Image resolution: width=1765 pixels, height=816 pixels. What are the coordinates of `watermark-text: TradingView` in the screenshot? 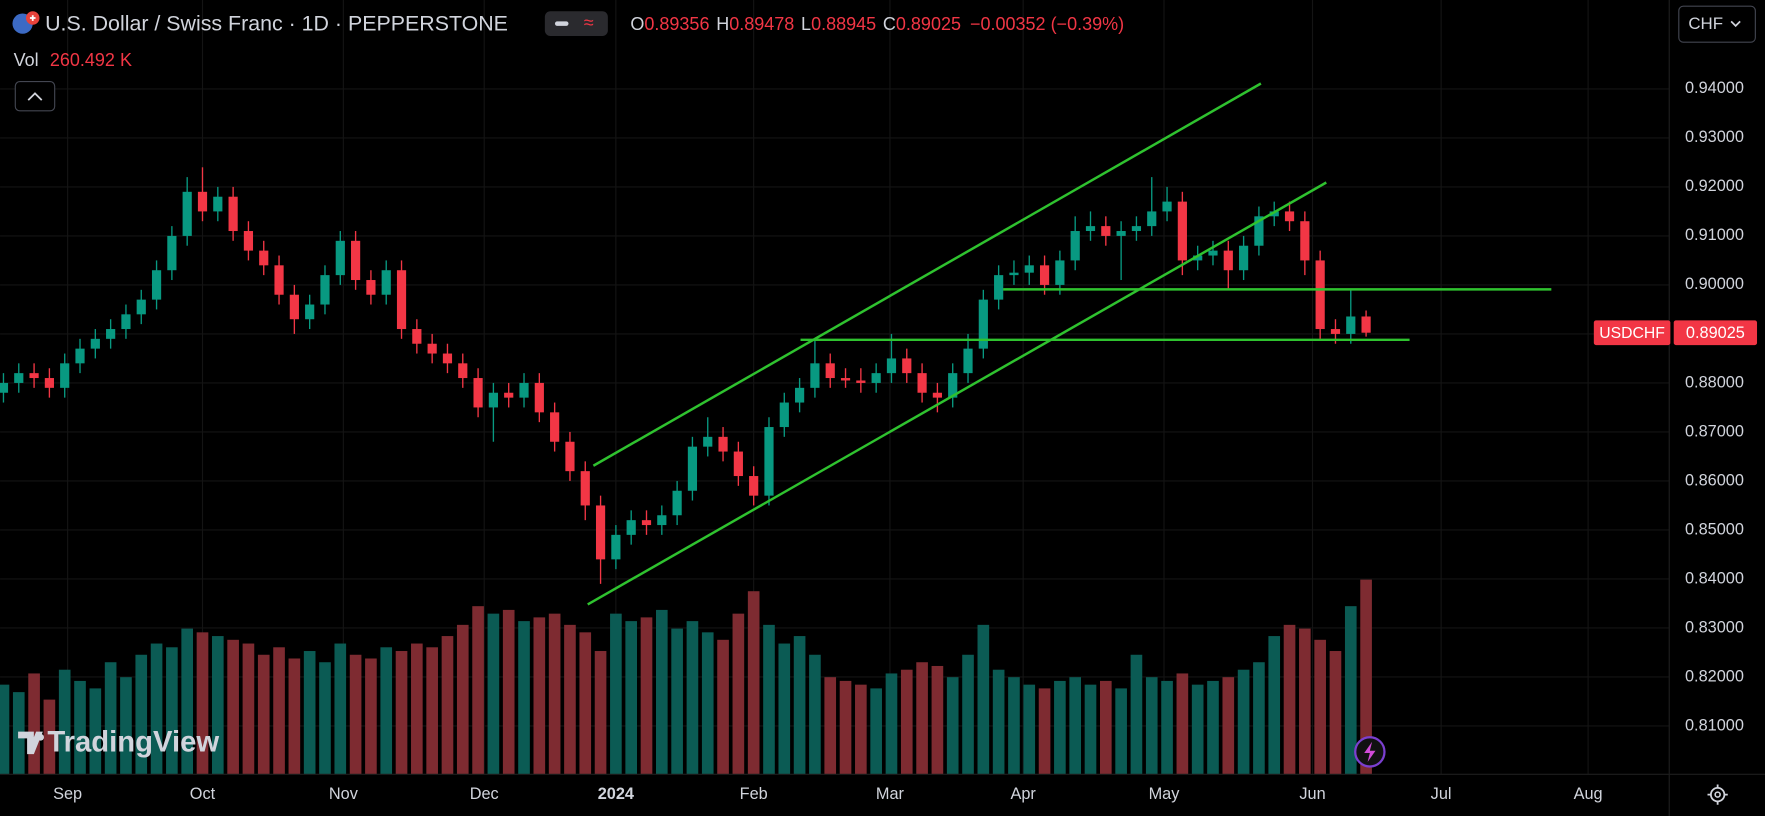 It's located at (133, 743).